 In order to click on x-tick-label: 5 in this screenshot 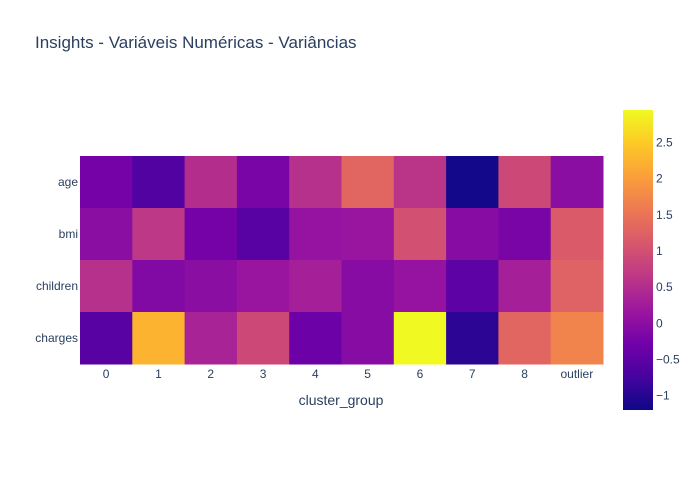, I will do `click(367, 374)`.